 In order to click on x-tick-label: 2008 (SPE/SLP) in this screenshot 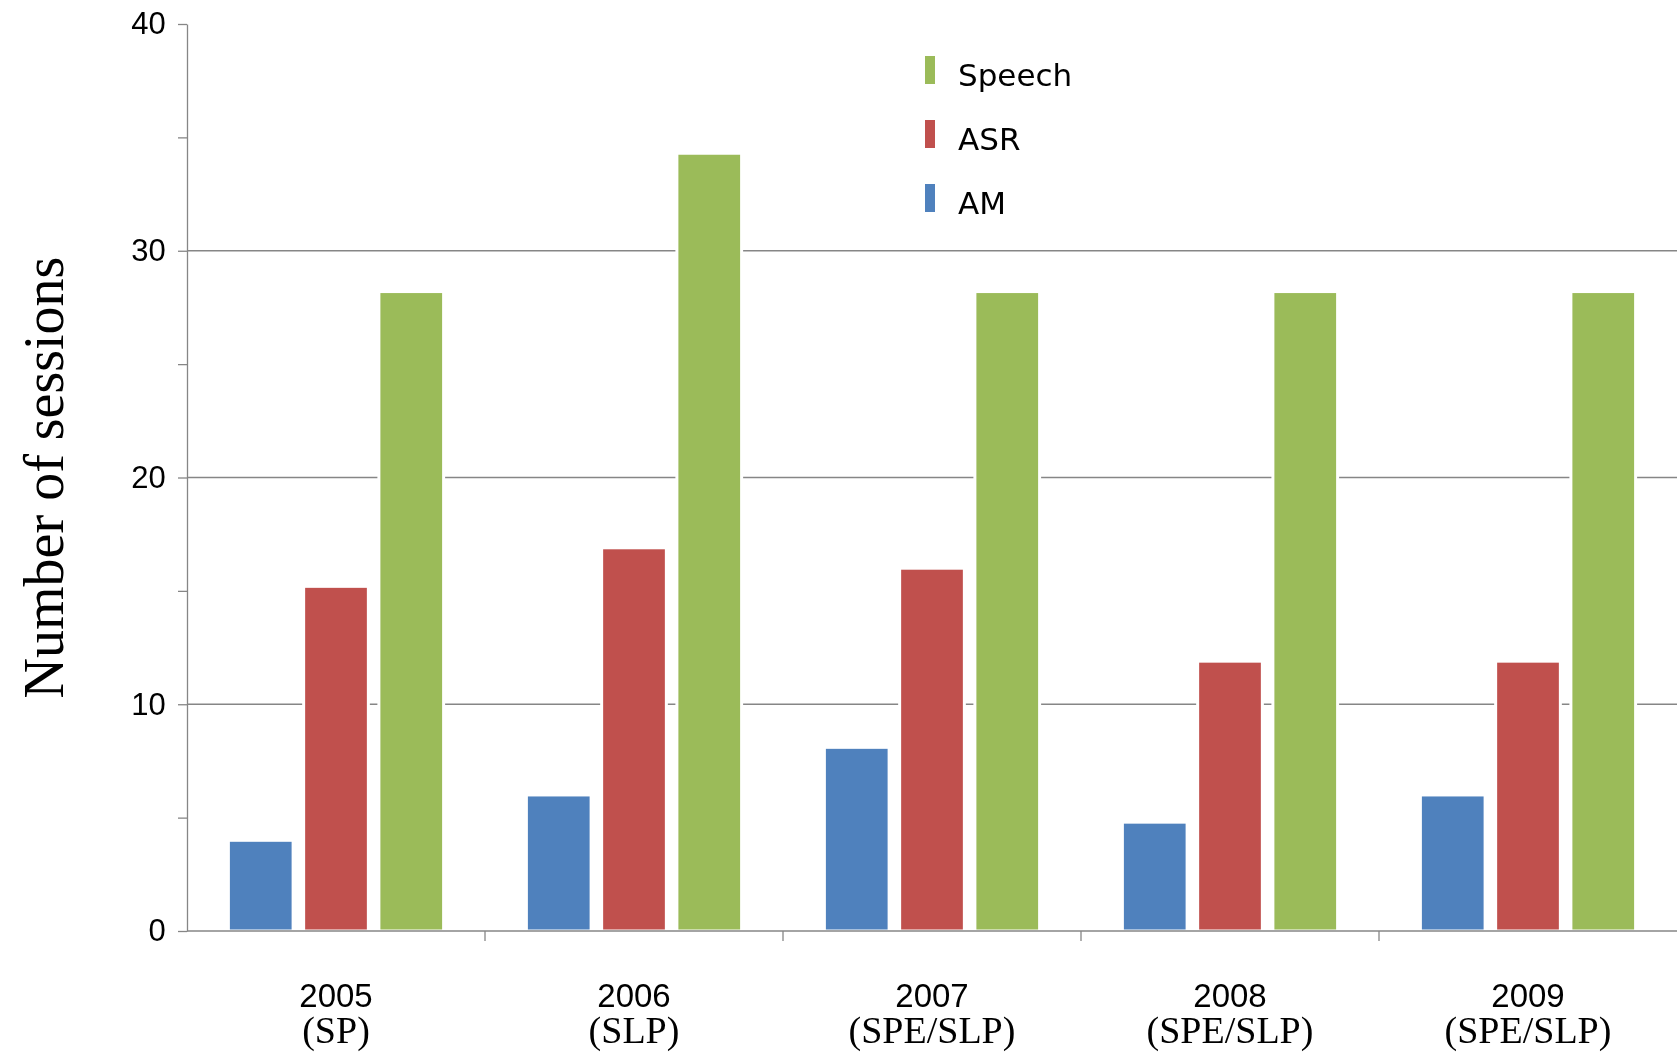, I will do `click(1230, 1014)`.